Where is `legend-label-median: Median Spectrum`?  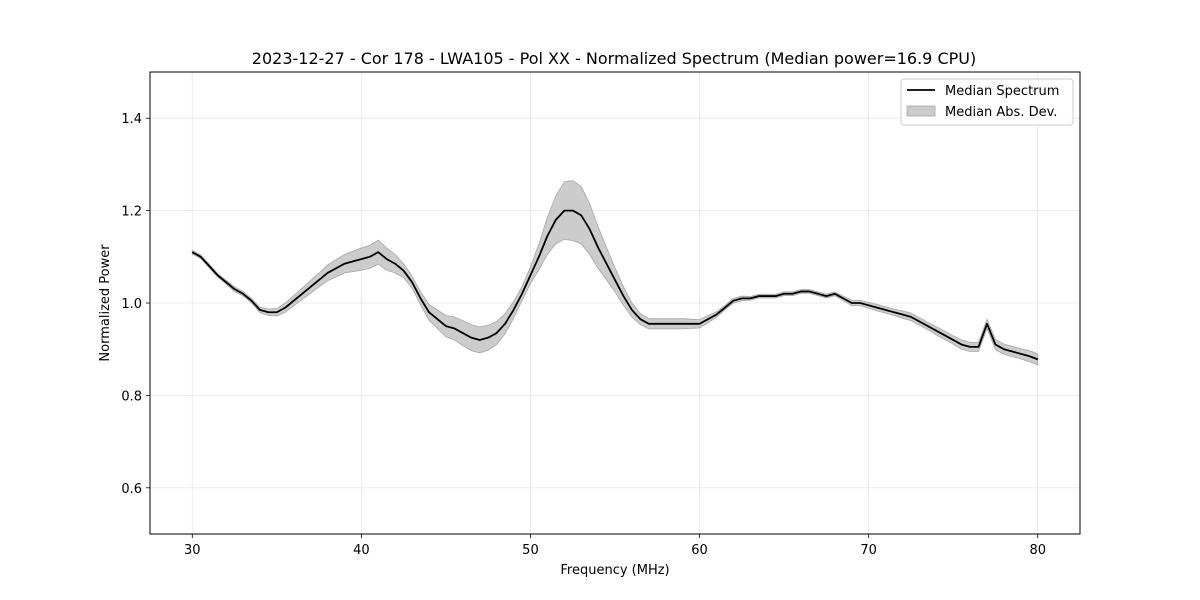 legend-label-median: Median Spectrum is located at coordinates (1002, 91).